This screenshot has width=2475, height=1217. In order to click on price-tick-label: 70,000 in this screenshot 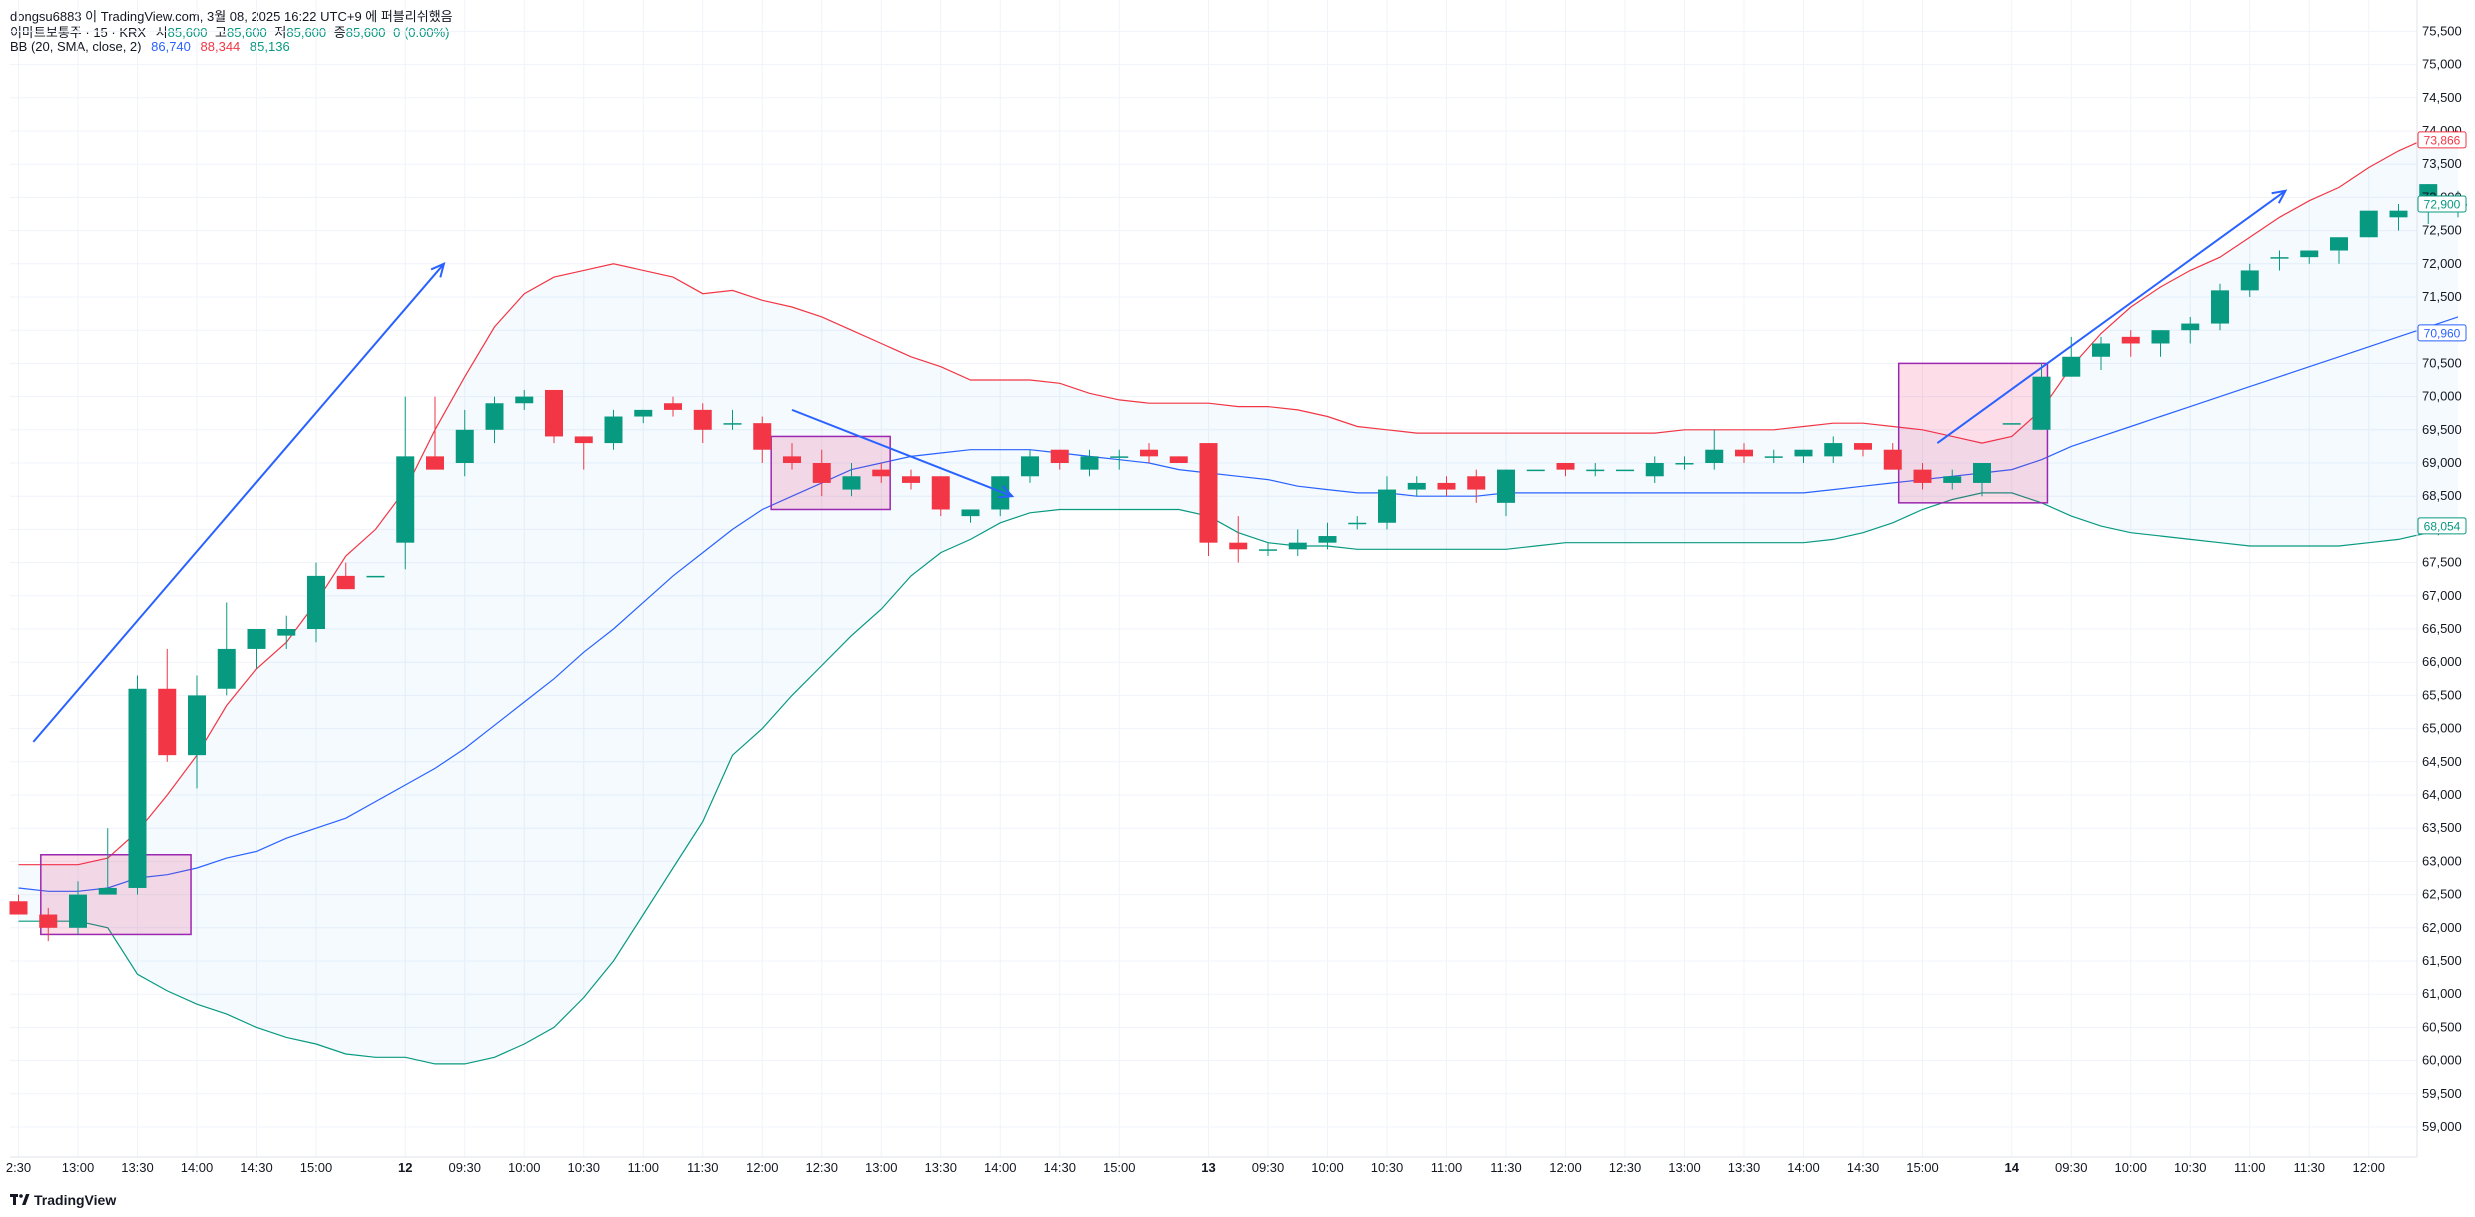, I will do `click(2442, 396)`.